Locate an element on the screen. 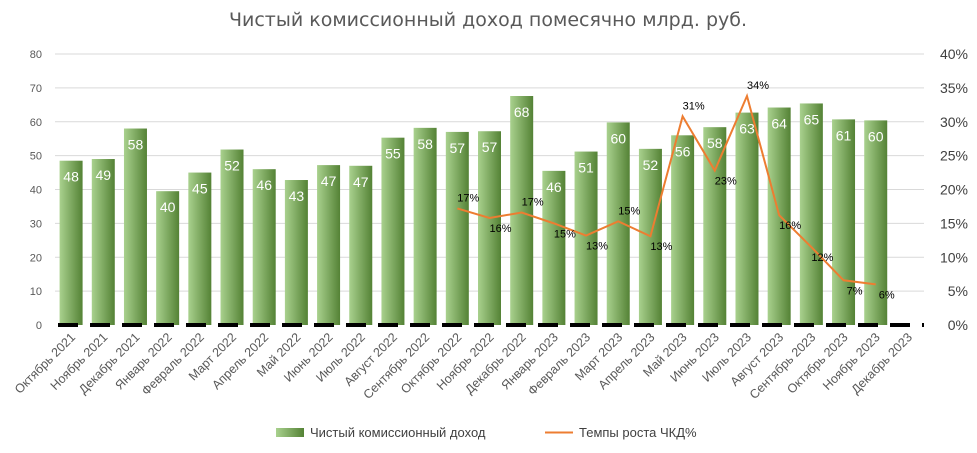 This screenshot has width=977, height=453. right-y-axis: 0% 5% 10% 15% 20% 25% 30% 35% 40% is located at coordinates (954, 189).